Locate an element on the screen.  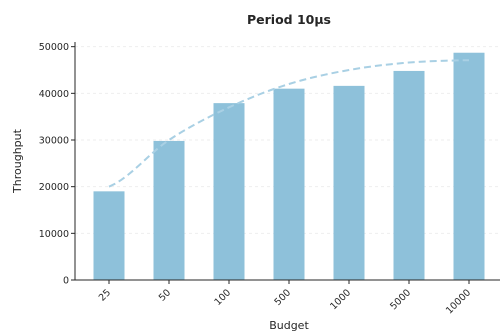
x-tick-label: 500 is located at coordinates (283, 297).